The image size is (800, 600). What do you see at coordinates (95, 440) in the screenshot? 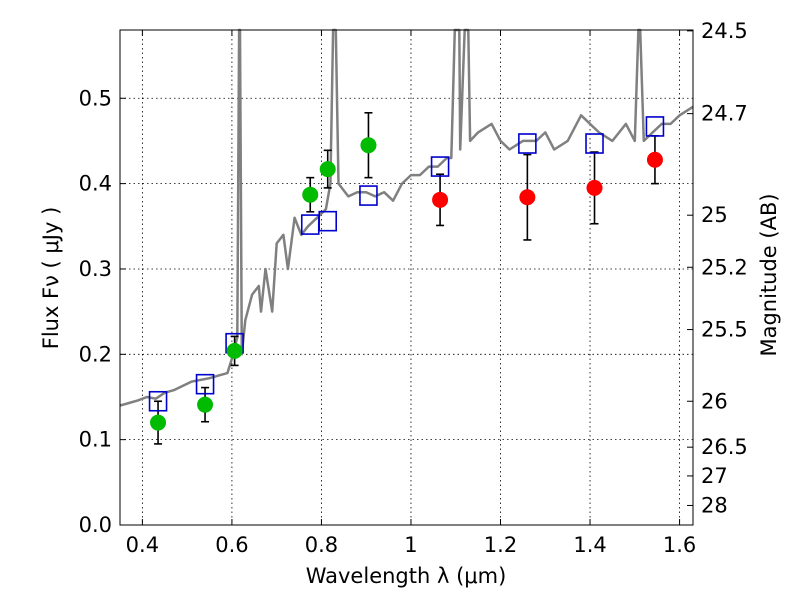
I see `y-tick-label: 0.1` at bounding box center [95, 440].